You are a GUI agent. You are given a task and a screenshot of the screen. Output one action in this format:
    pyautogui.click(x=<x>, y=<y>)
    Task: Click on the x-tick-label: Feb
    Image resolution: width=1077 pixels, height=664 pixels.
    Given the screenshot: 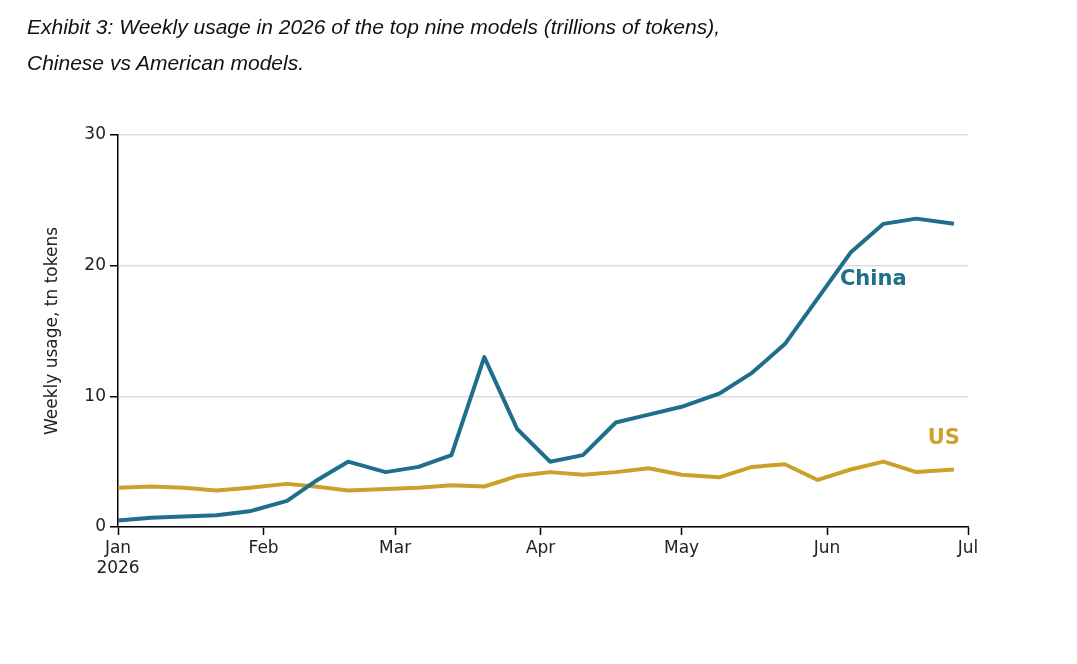 What is the action you would take?
    pyautogui.click(x=263, y=547)
    